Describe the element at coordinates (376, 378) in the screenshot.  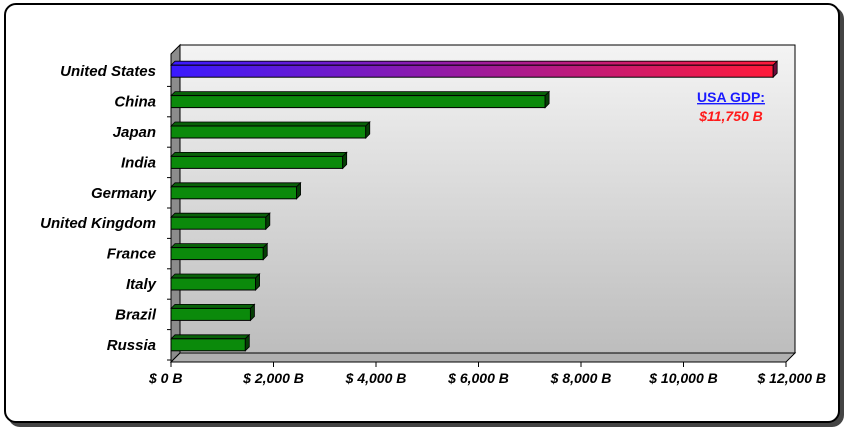
I see `x-tick-label: $ 4,000 B` at that location.